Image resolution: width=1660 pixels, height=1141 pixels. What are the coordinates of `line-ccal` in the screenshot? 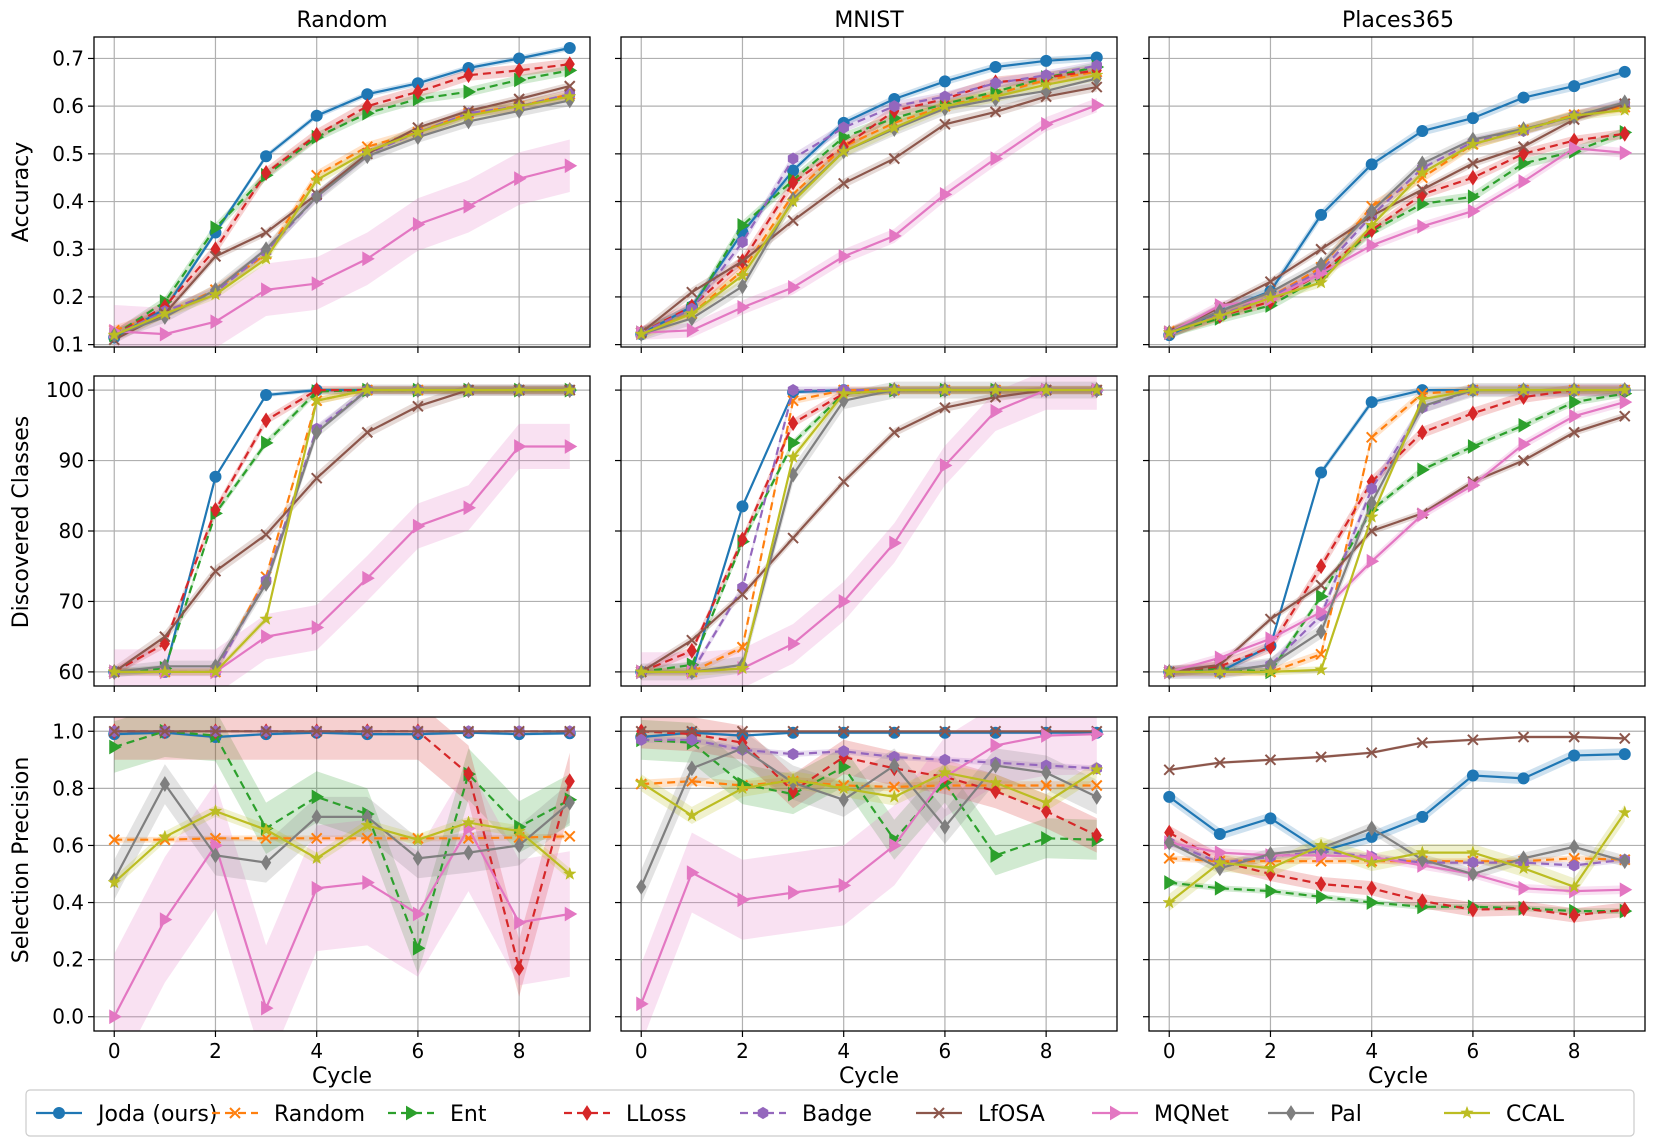 It's located at (869, 531).